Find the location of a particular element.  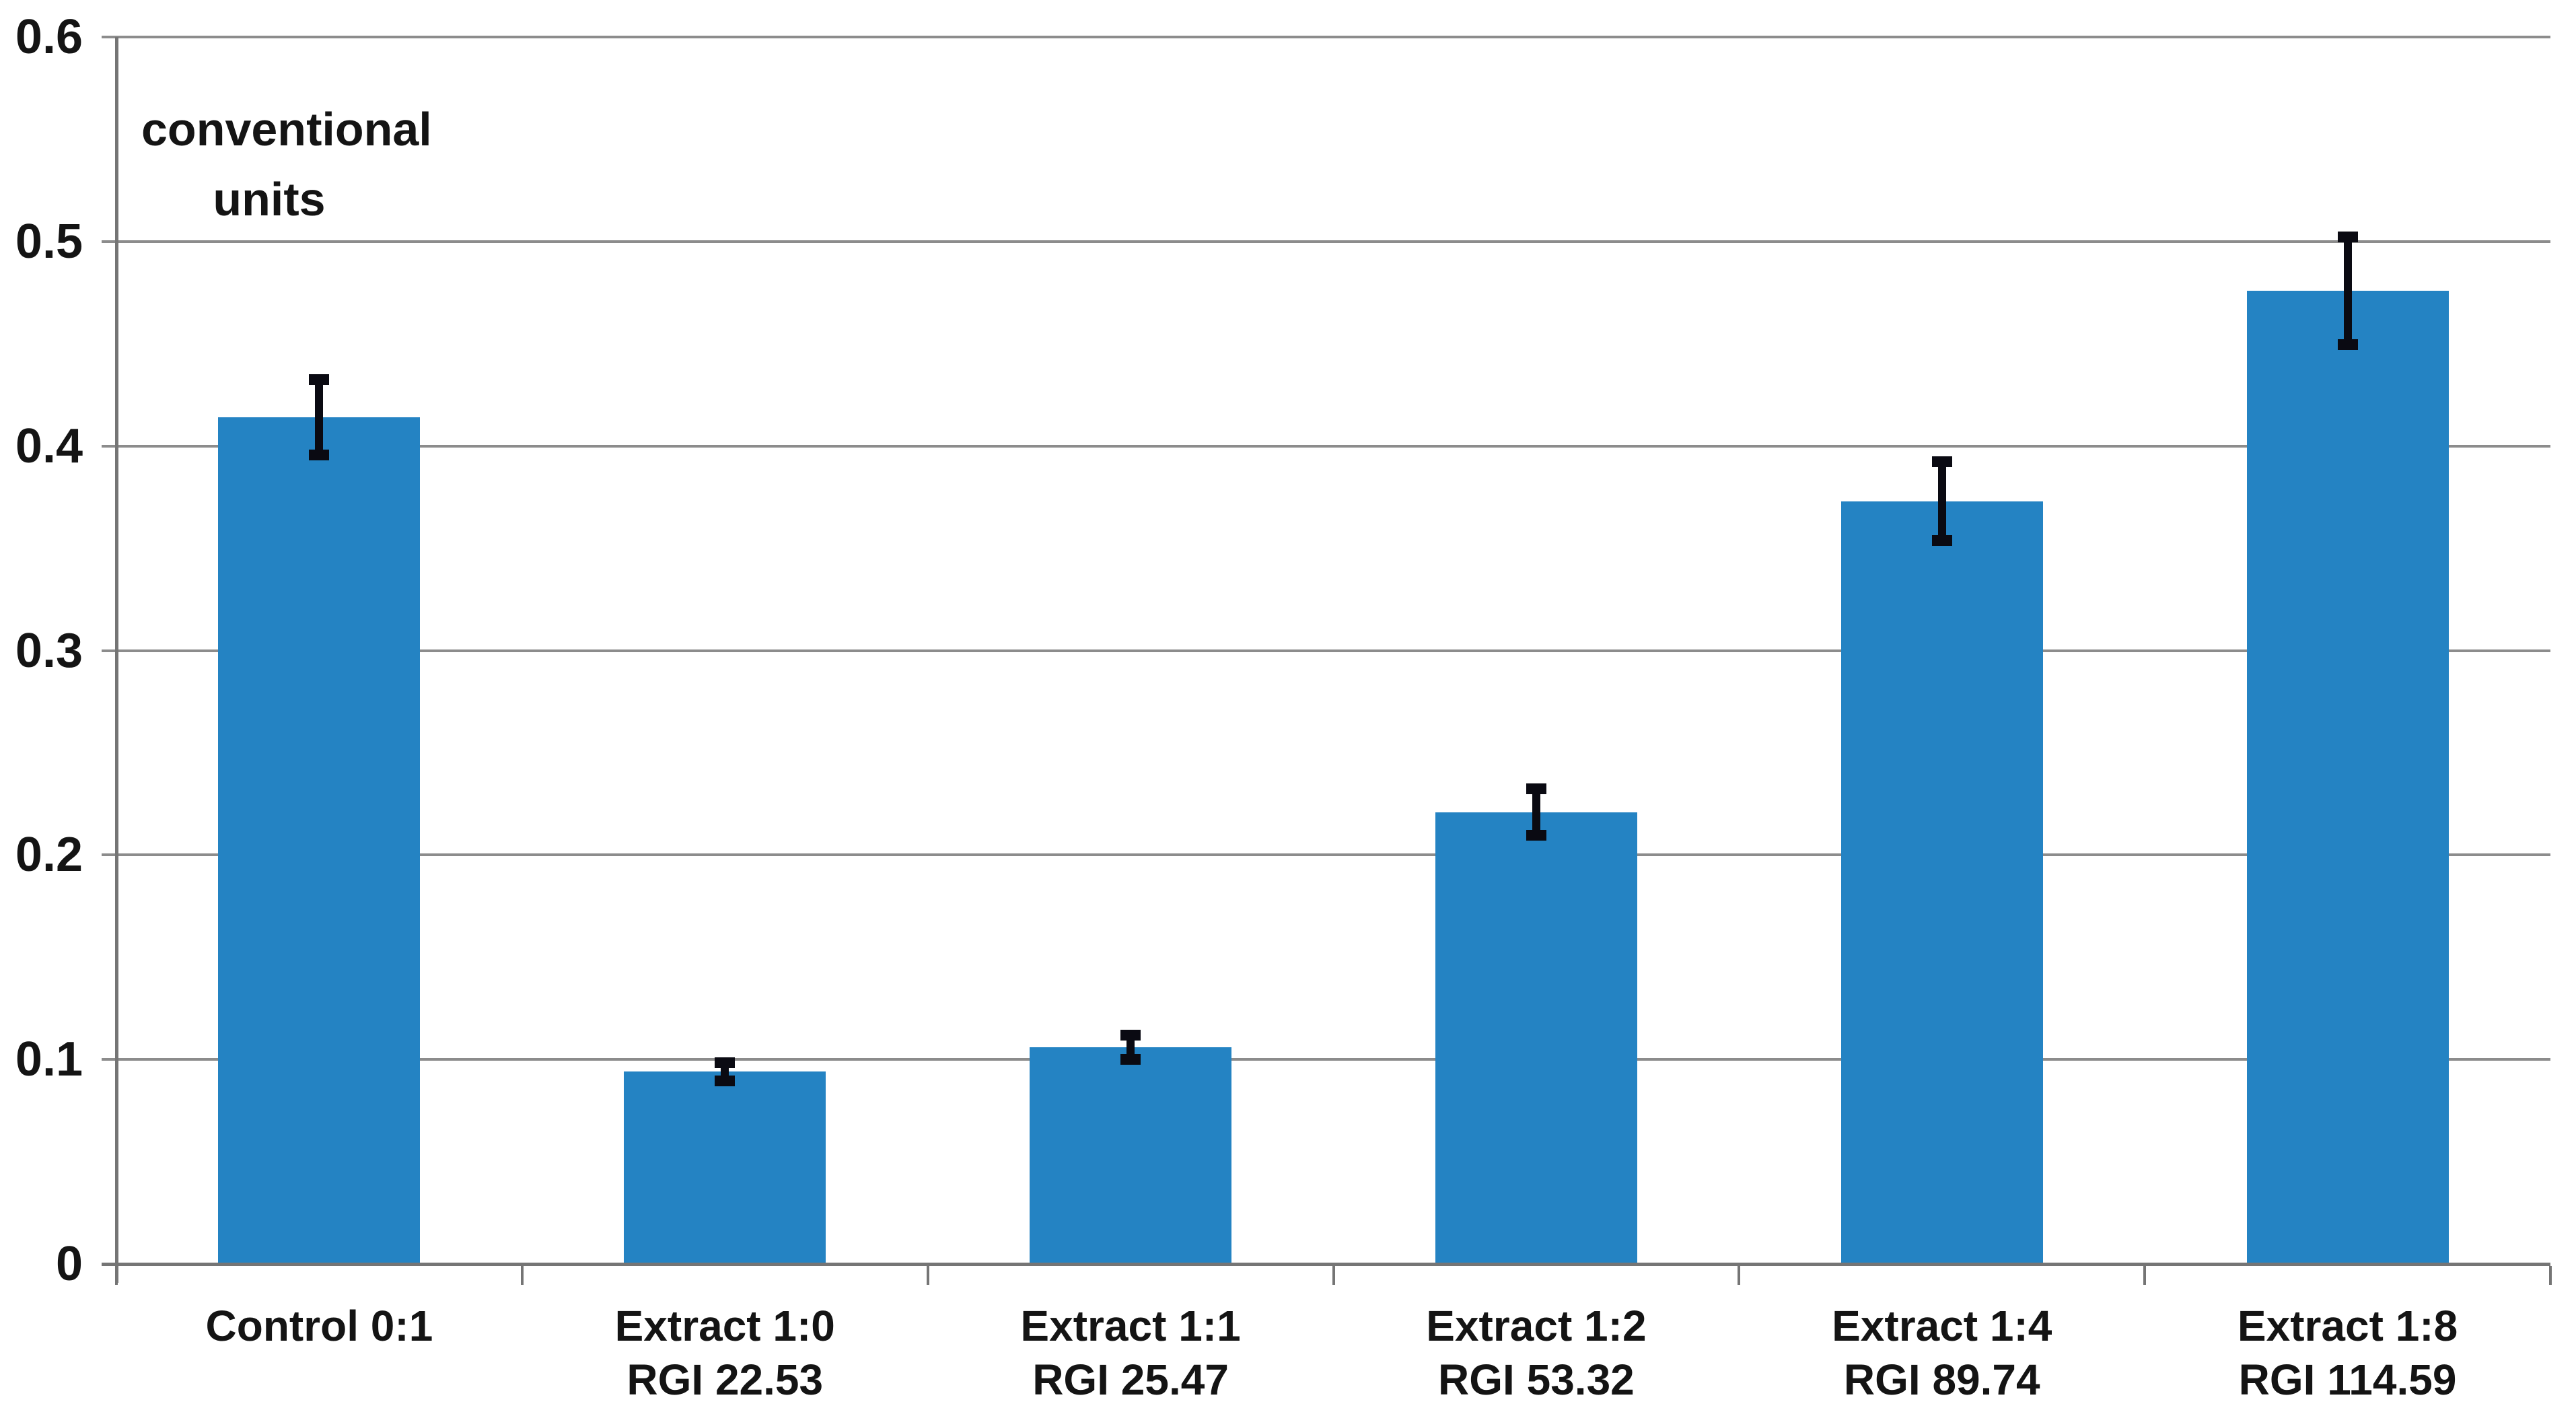

y-axis-units-line2: units is located at coordinates (269, 199).